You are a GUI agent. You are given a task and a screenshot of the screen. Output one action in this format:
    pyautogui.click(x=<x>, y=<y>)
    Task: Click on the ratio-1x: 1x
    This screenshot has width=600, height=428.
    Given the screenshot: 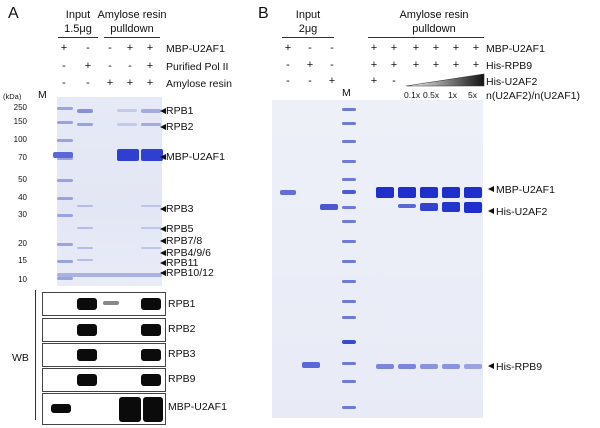 What is the action you would take?
    pyautogui.click(x=452, y=95)
    